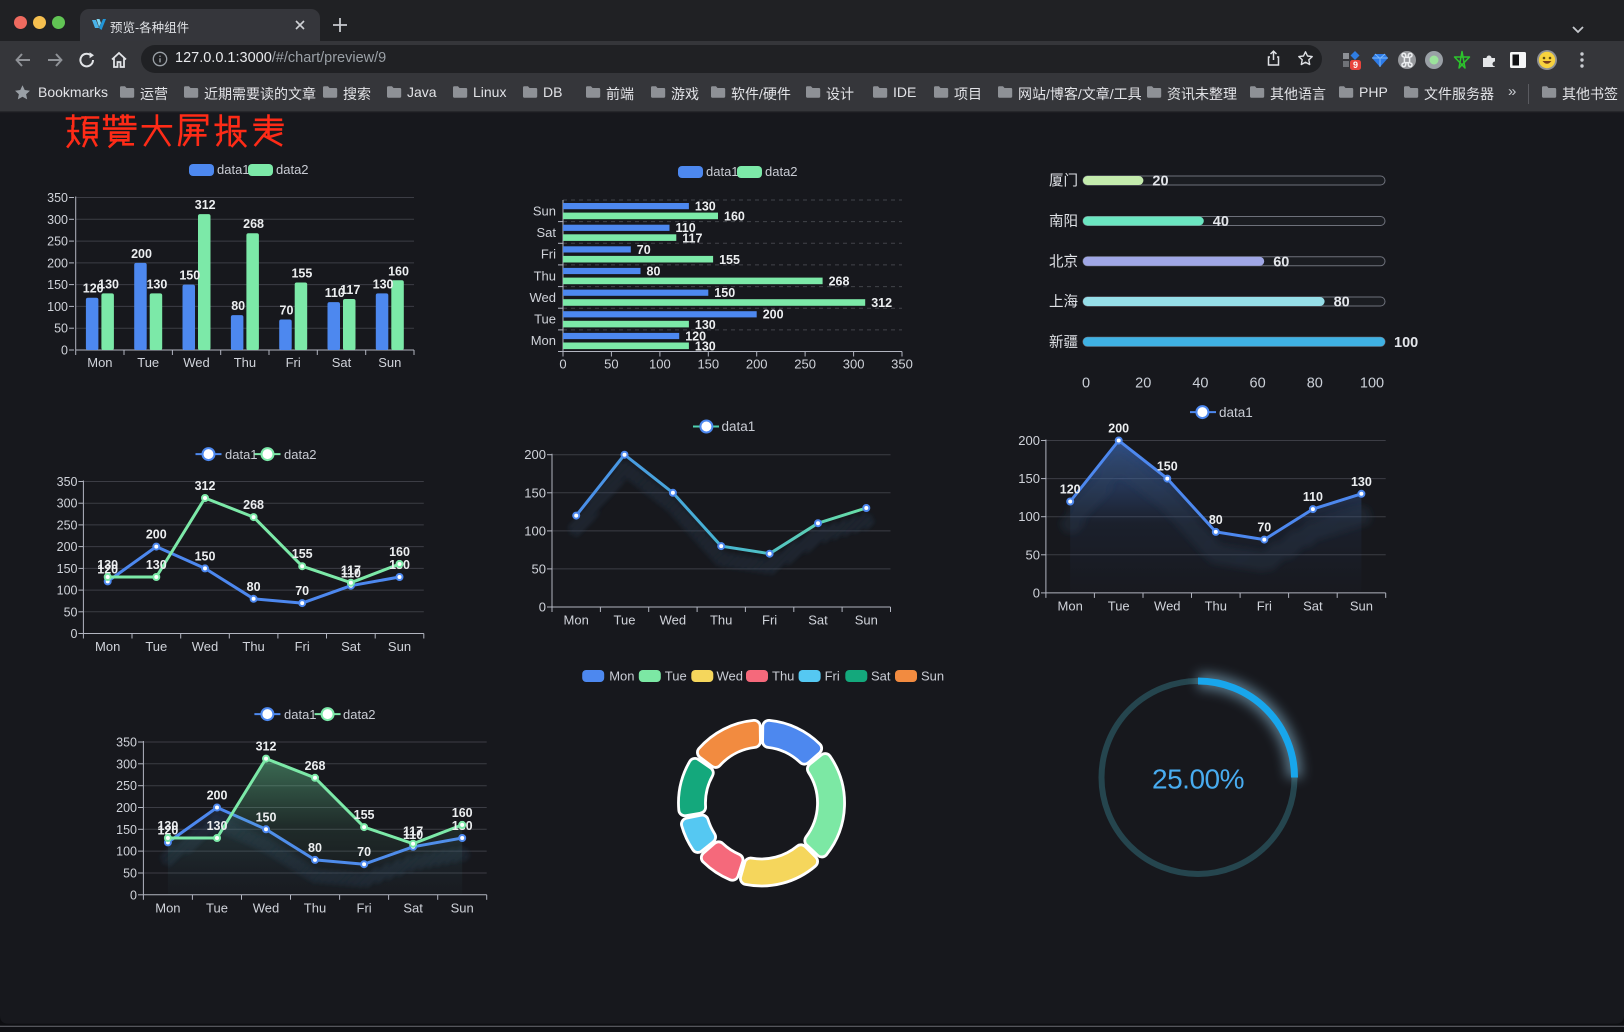 This screenshot has height=1032, width=1624. What do you see at coordinates (1063, 341) in the screenshot?
I see `svg-text: 新疆` at bounding box center [1063, 341].